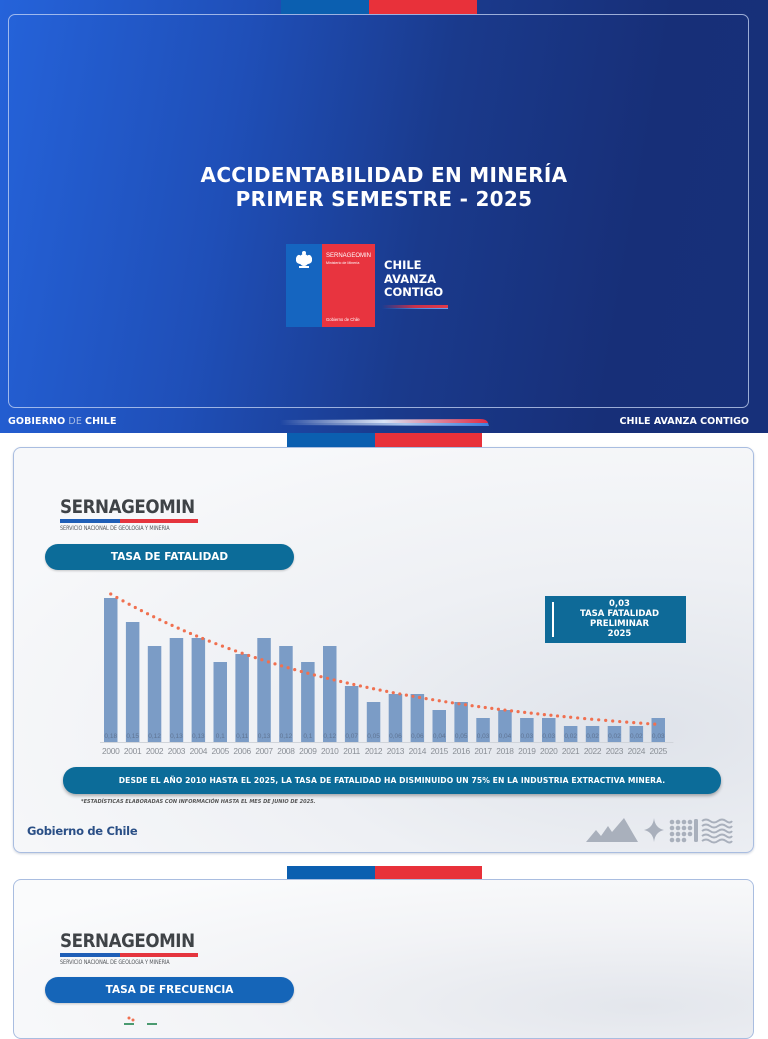 This screenshot has height=1039, width=768. Describe the element at coordinates (286, 751) in the screenshot. I see `x-tick-2008: 2008` at that location.